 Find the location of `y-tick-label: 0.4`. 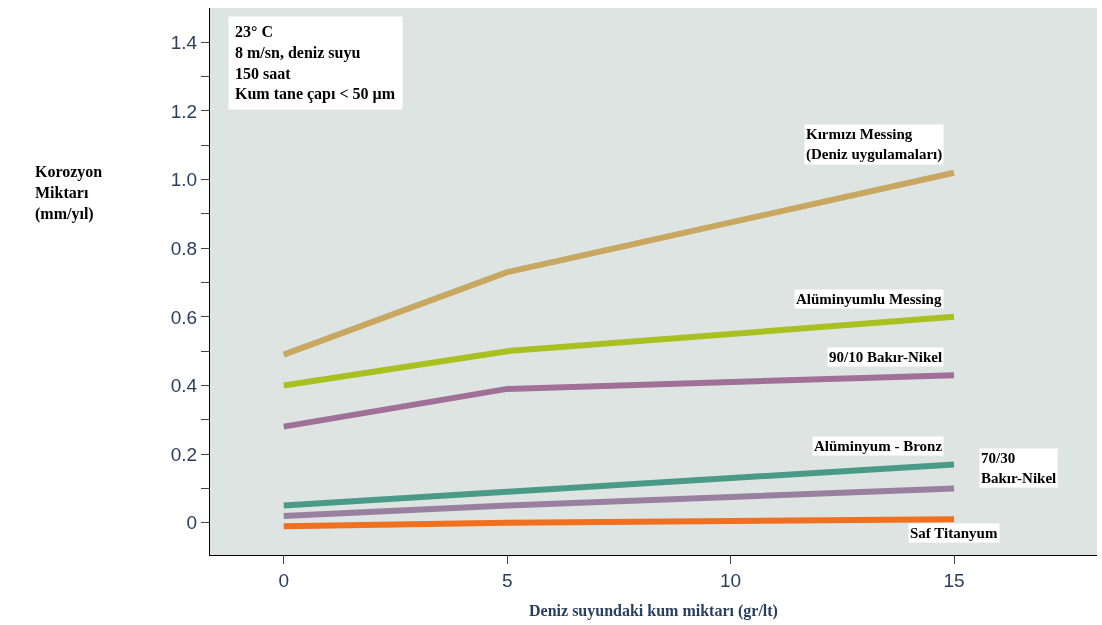

y-tick-label: 0.4 is located at coordinates (184, 386).